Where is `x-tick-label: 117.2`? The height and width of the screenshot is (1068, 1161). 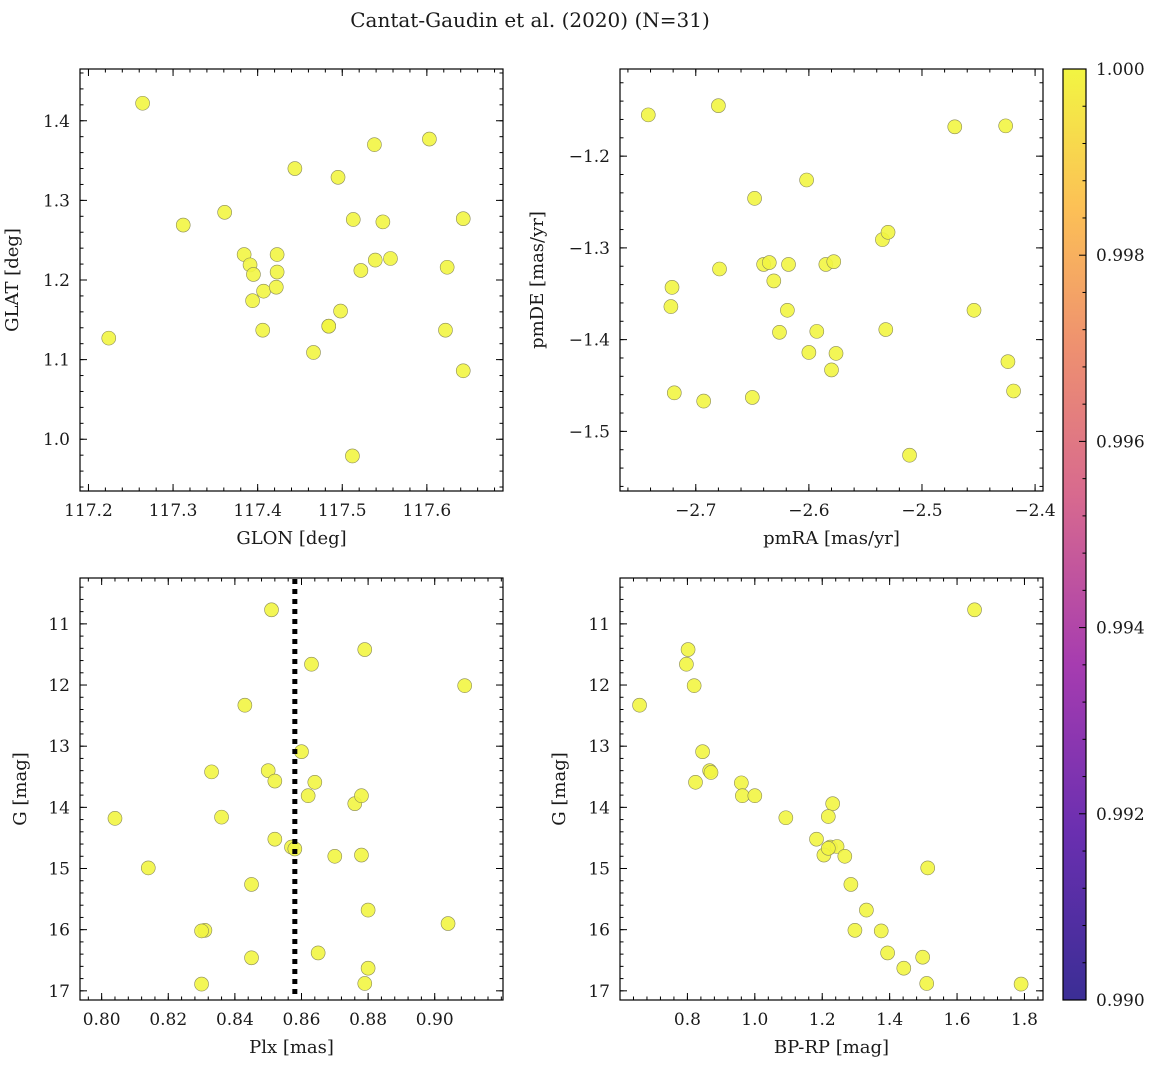 x-tick-label: 117.2 is located at coordinates (88, 511).